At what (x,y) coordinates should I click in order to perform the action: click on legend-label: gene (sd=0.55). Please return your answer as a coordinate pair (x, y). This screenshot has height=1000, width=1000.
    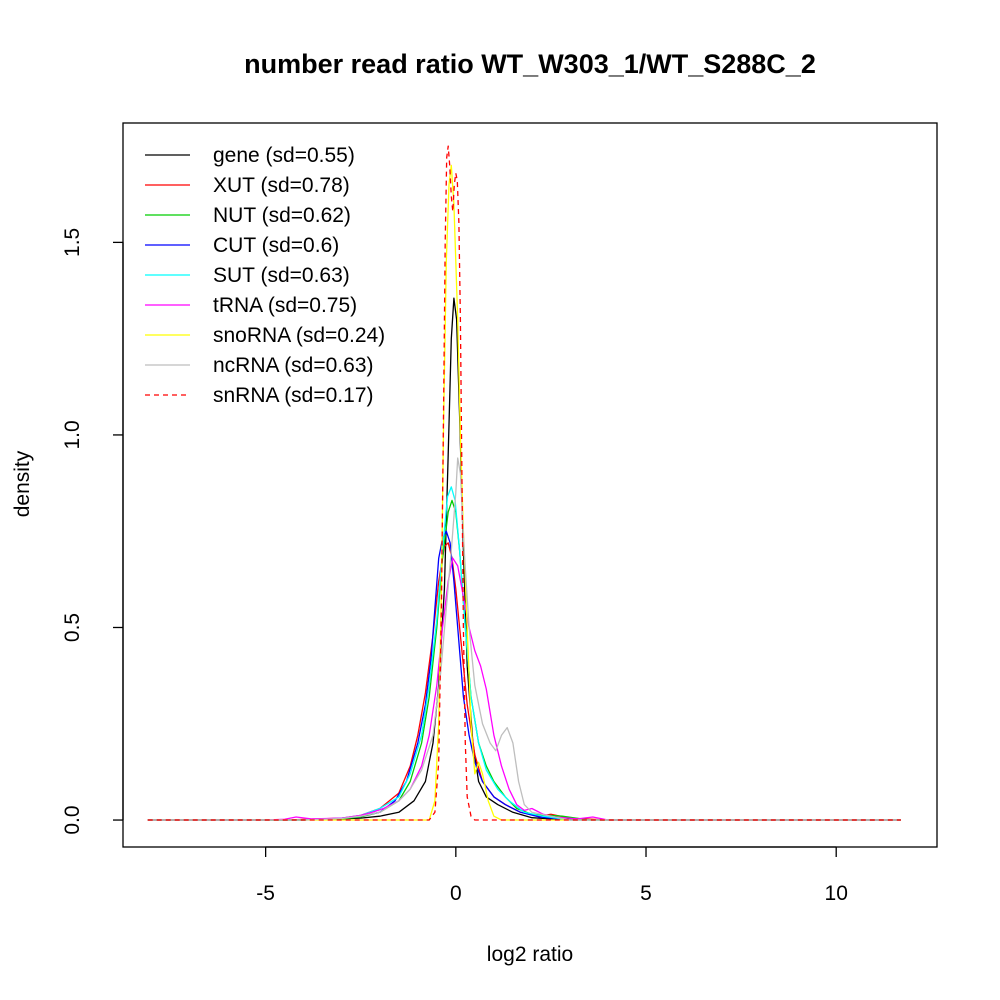
    Looking at the image, I should click on (284, 155).